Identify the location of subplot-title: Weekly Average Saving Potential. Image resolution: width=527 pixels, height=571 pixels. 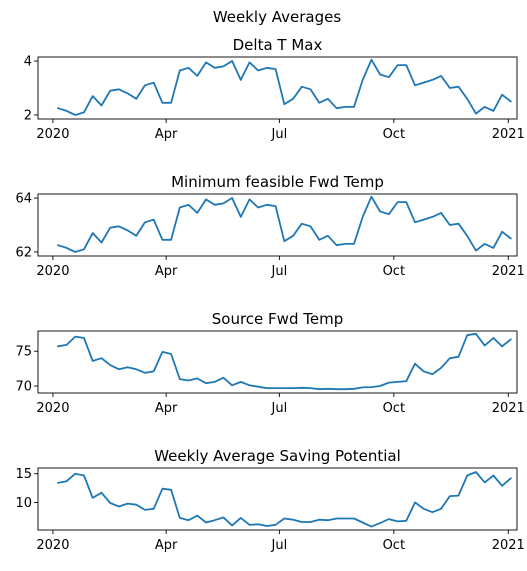
(277, 456).